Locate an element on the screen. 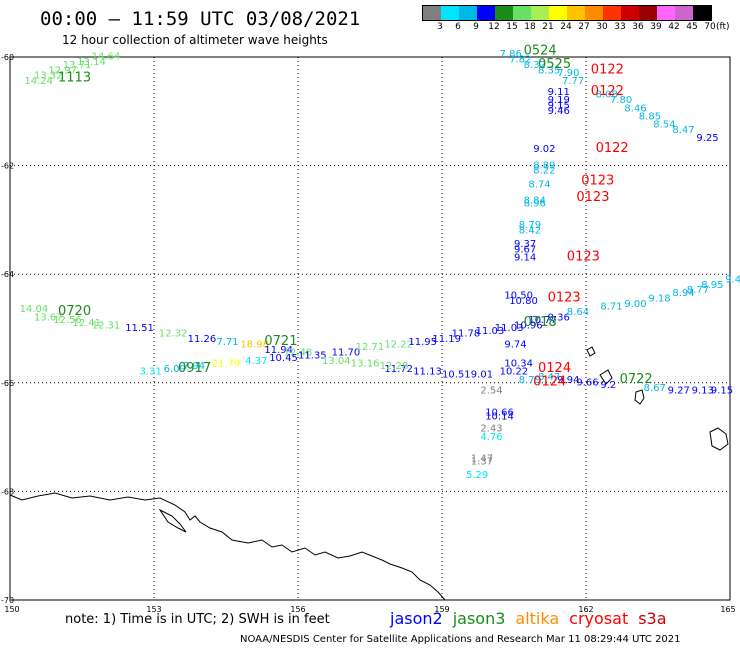  legend-label: 18 is located at coordinates (530, 27).